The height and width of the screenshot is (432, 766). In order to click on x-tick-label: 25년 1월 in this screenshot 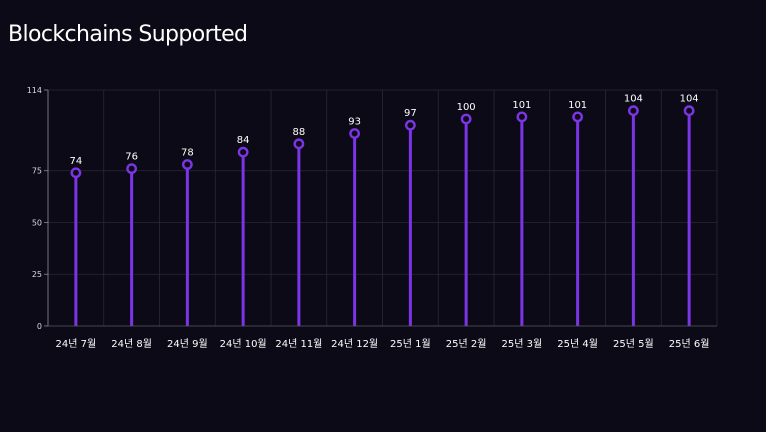, I will do `click(410, 344)`.